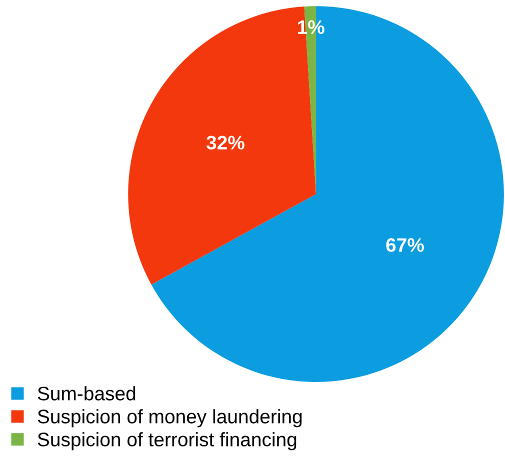 The height and width of the screenshot is (460, 505). Describe the element at coordinates (87, 393) in the screenshot. I see `legend-label: Sum-based` at that location.